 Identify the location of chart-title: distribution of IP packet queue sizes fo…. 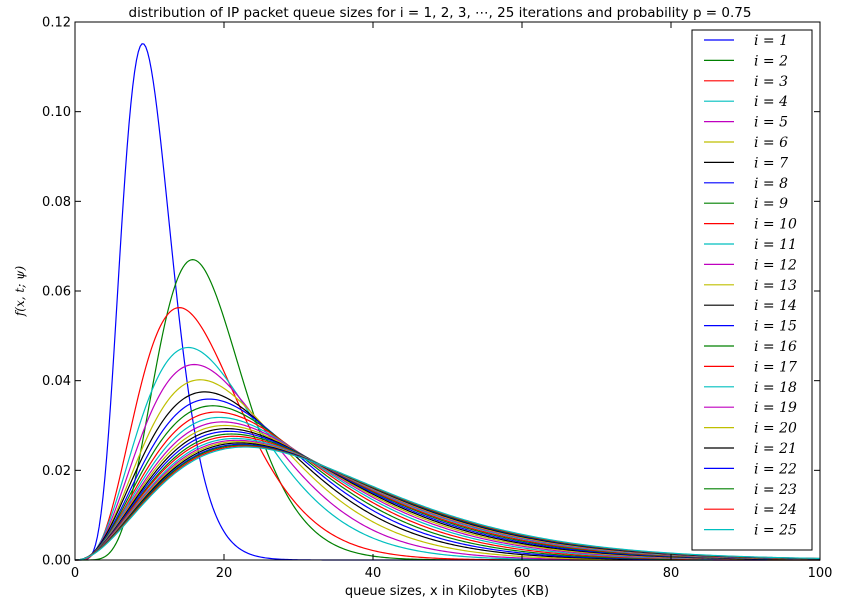
(440, 13).